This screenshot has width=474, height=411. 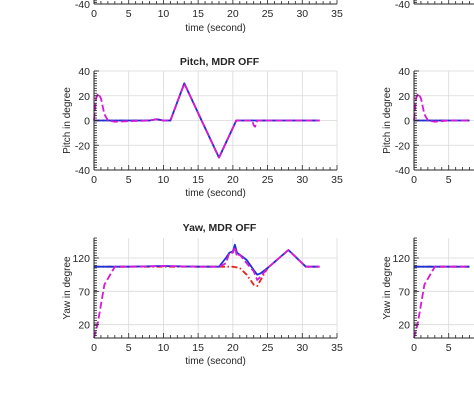 I want to click on chart-panel-3: -40, so click(x=434, y=5).